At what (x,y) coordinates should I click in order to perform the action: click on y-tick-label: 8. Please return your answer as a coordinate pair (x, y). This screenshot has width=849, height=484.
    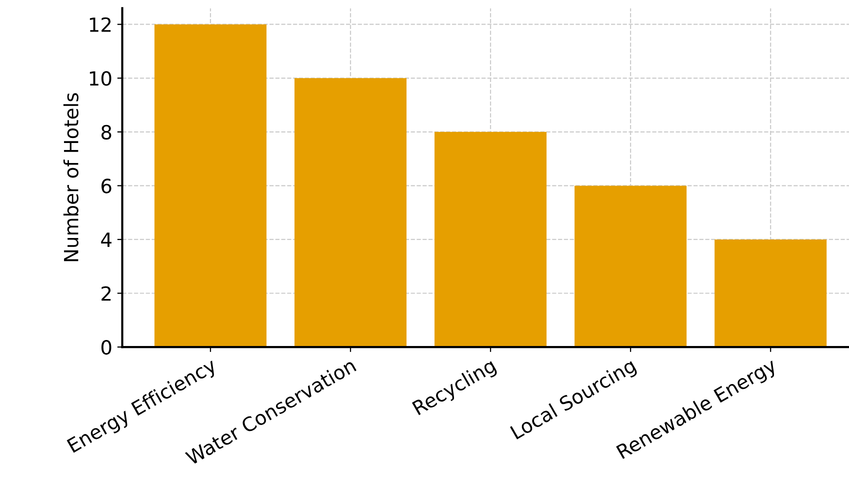
    Looking at the image, I should click on (106, 132).